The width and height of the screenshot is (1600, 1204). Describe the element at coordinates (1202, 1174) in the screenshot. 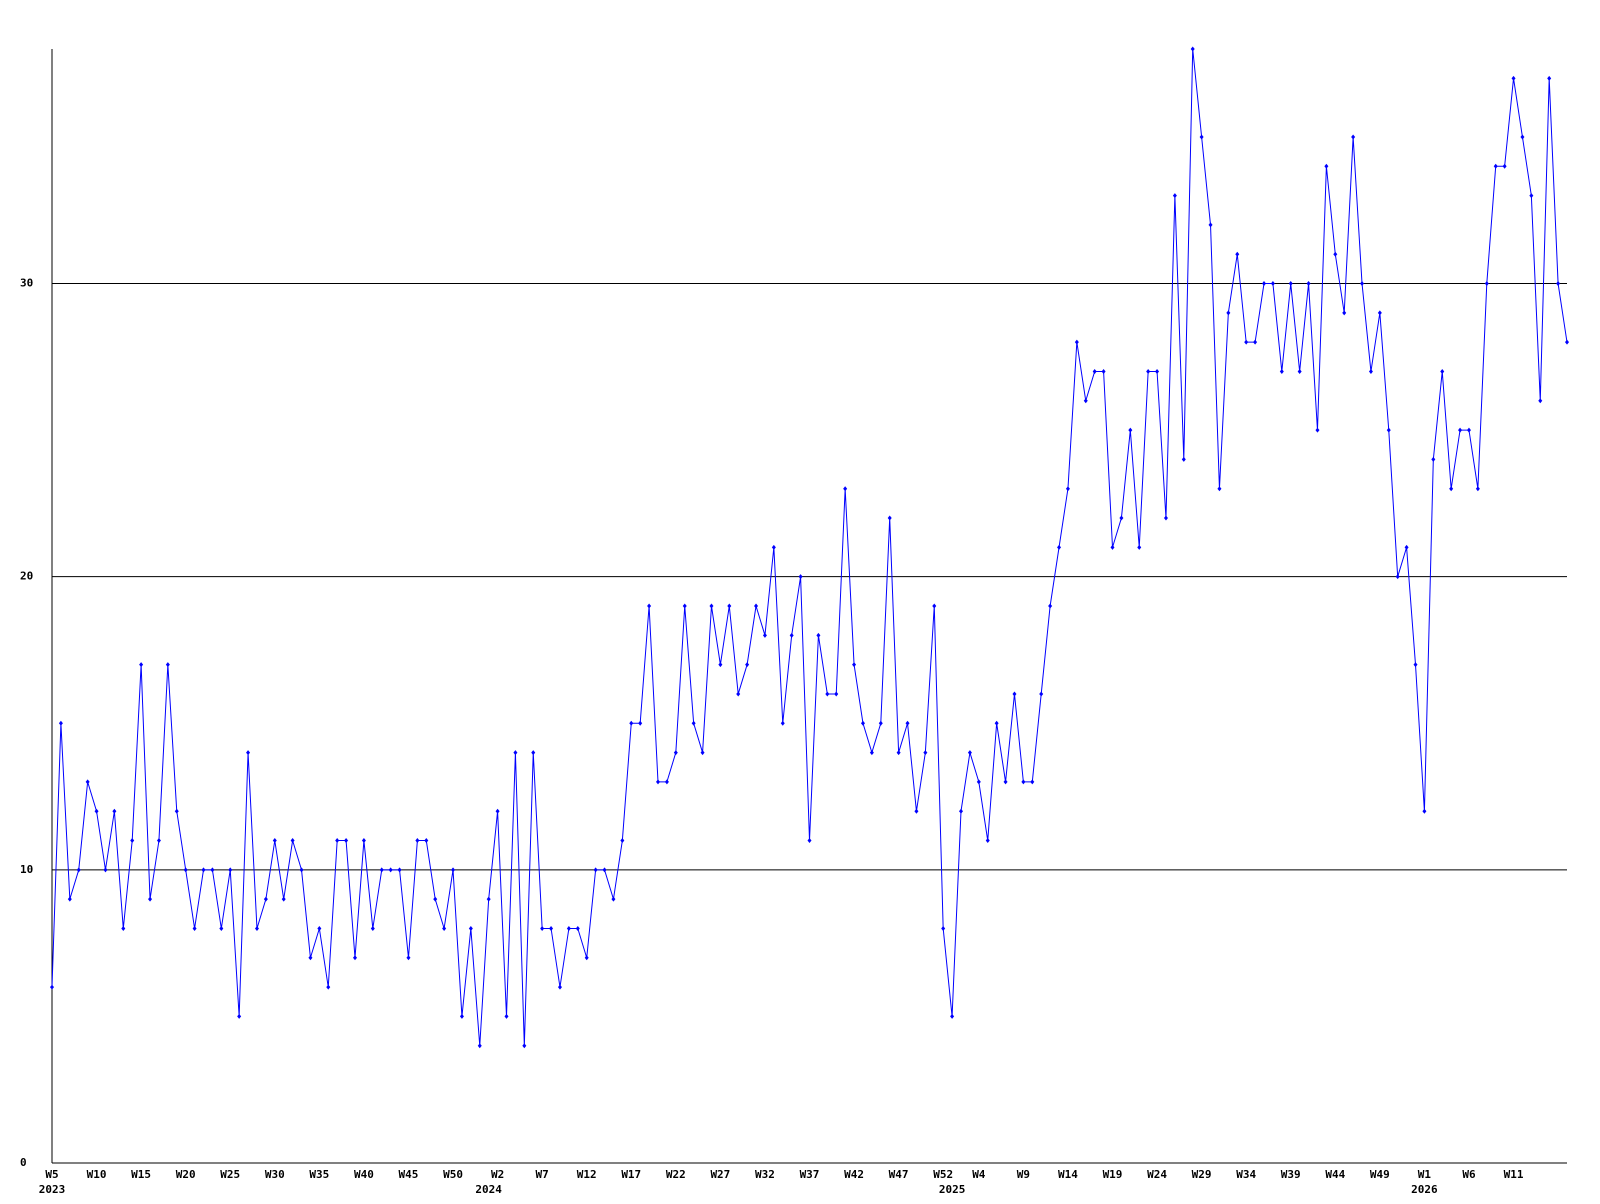

I see `x-tick-label: W29` at that location.